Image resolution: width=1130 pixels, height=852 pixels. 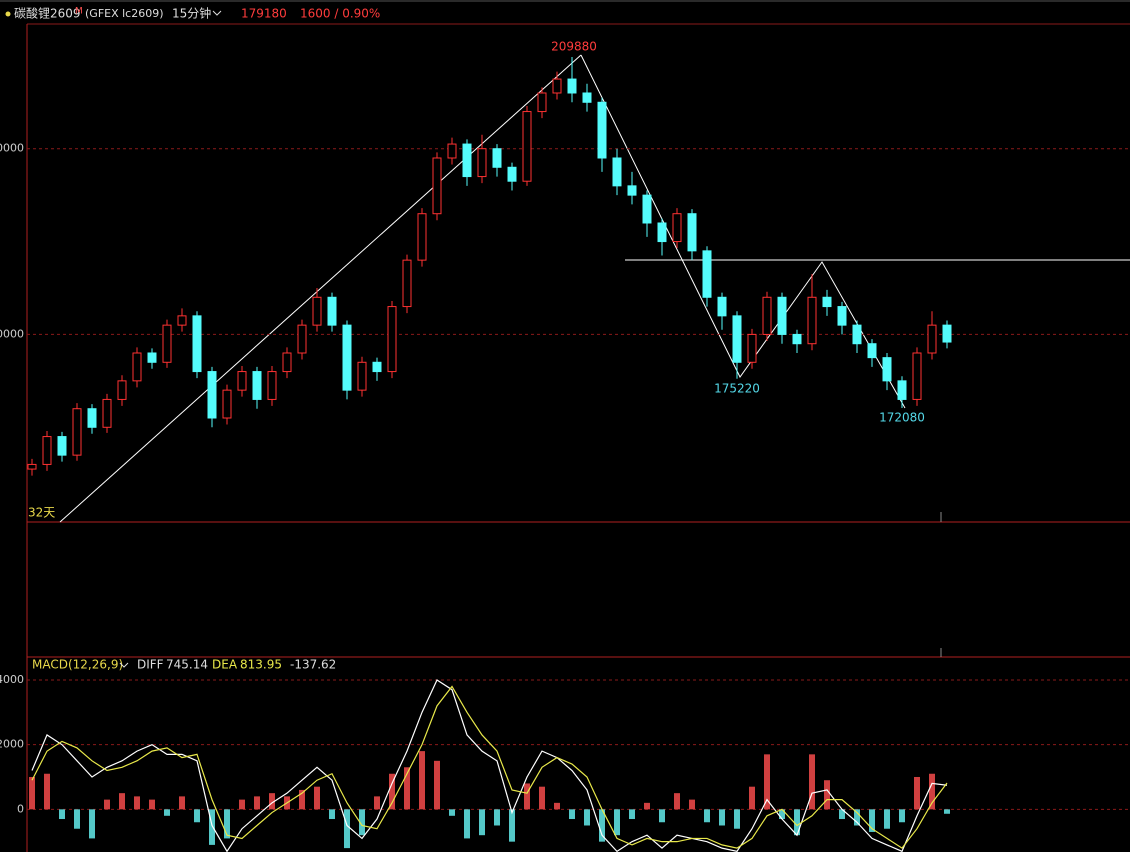 What do you see at coordinates (12, 333) in the screenshot?
I see `y-tick-label: 180000` at bounding box center [12, 333].